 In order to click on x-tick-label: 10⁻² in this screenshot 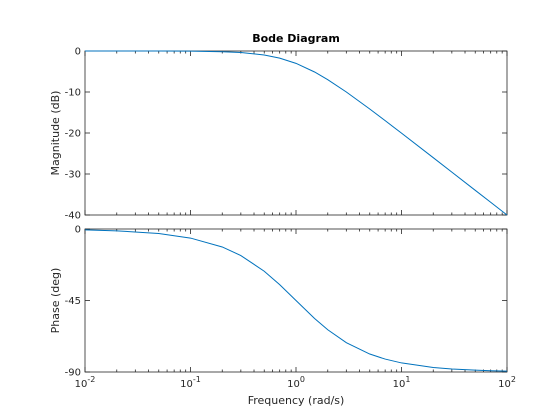, I will do `click(85, 382)`.